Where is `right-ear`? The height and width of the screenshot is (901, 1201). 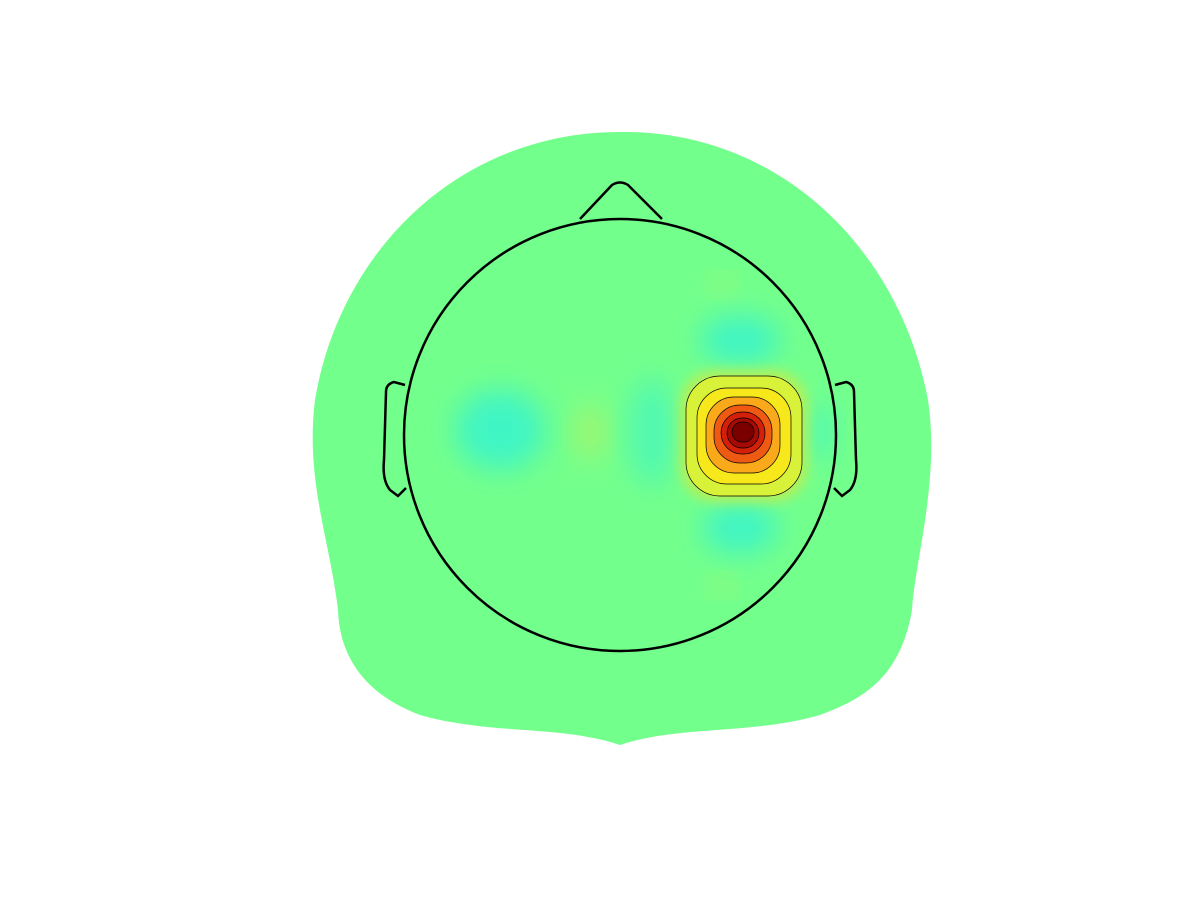 right-ear is located at coordinates (845, 439).